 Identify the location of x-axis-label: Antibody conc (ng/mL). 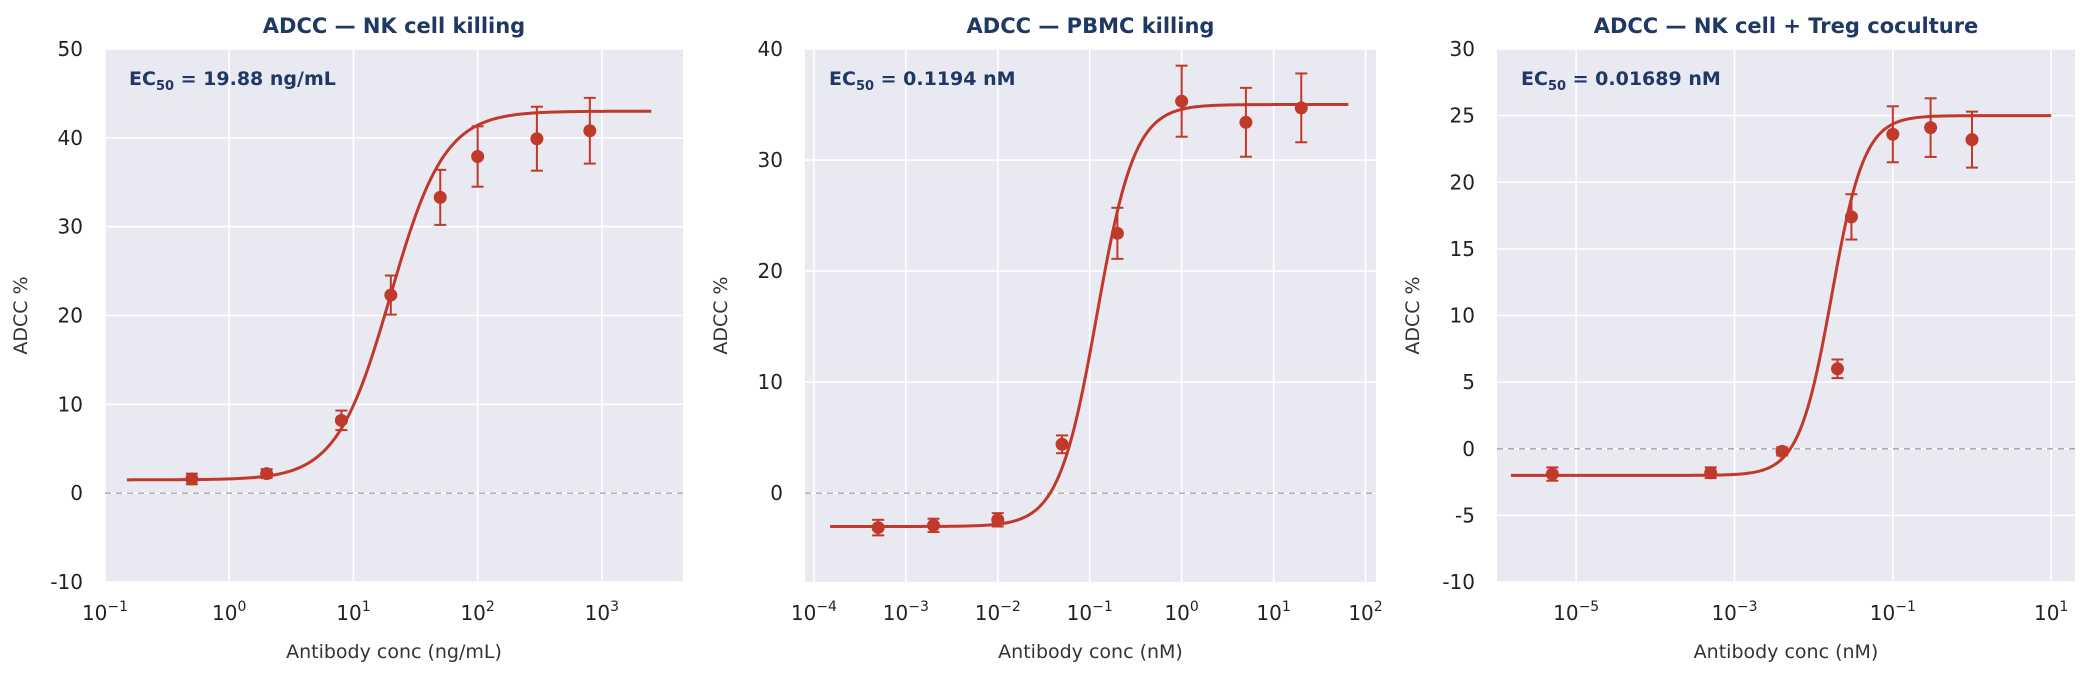
(394, 652).